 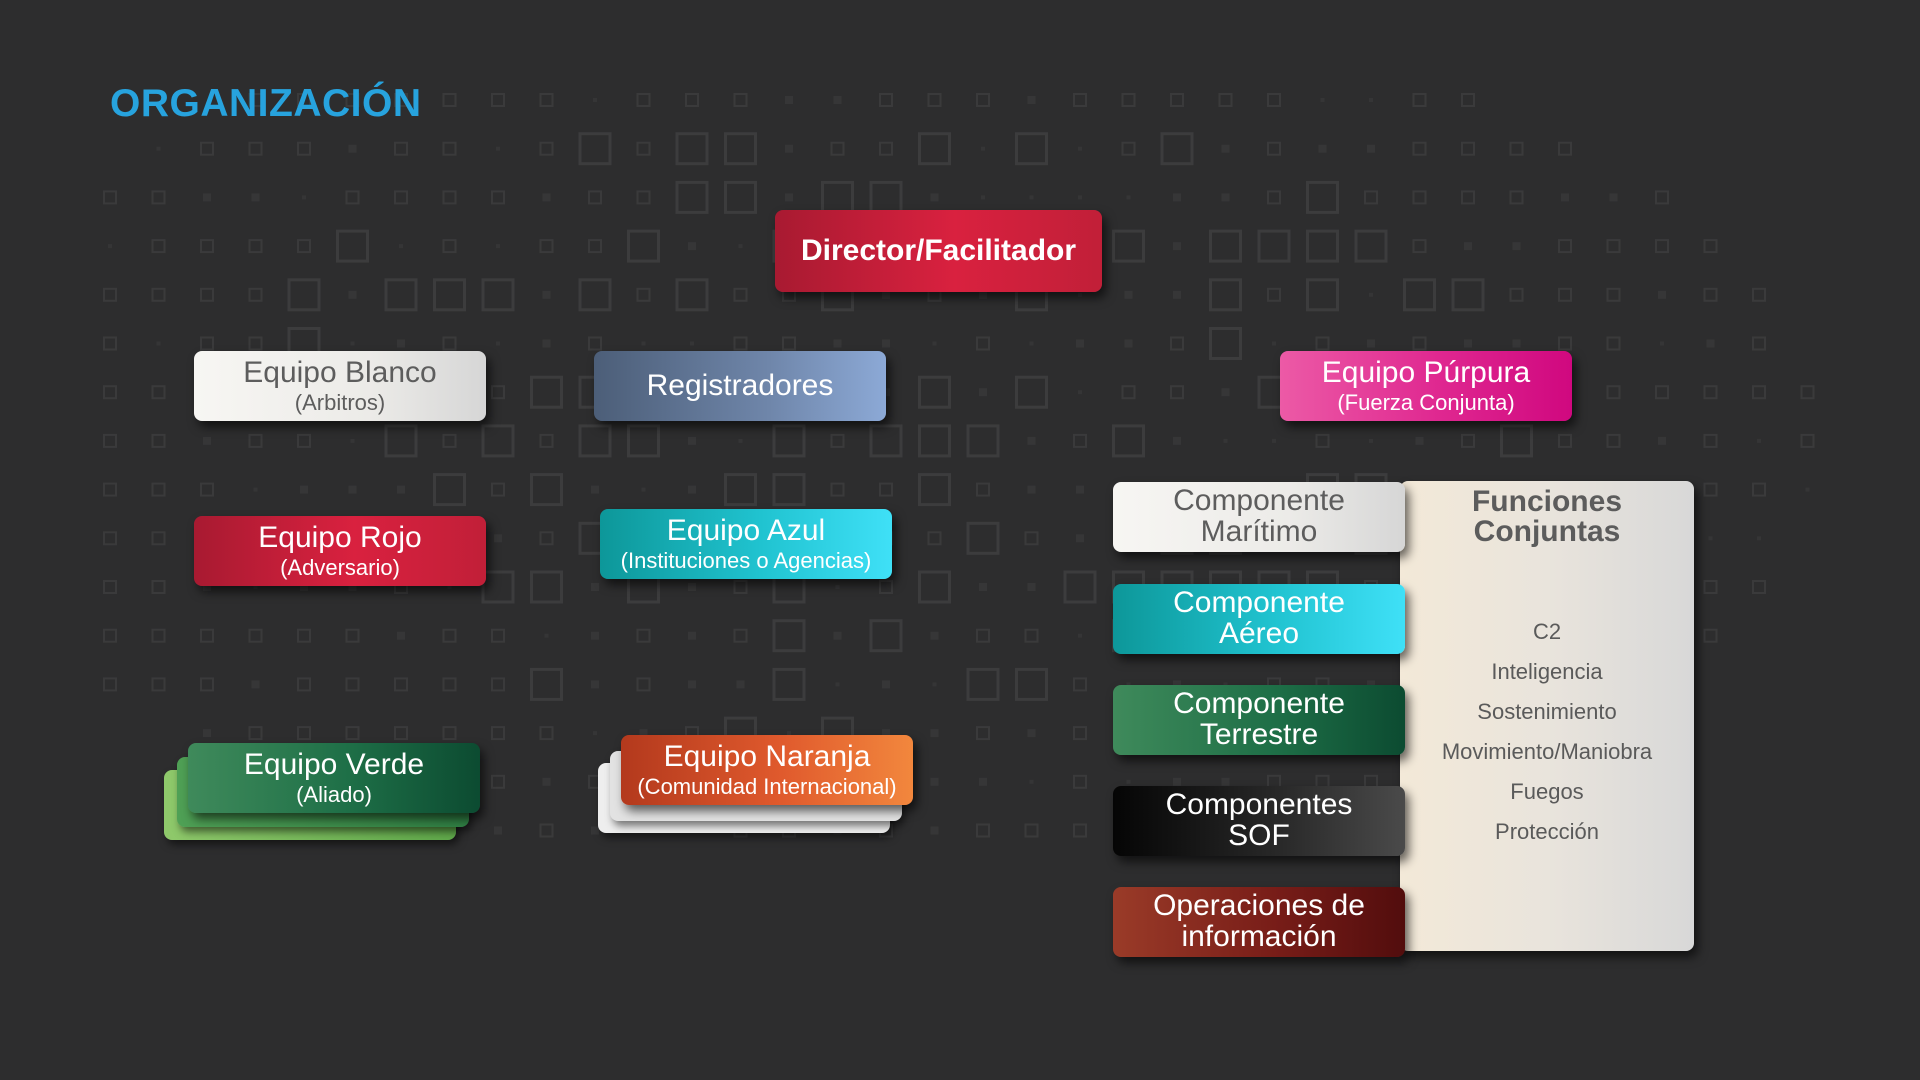 I want to click on joint-function-item: Inteligencia, so click(x=1547, y=671).